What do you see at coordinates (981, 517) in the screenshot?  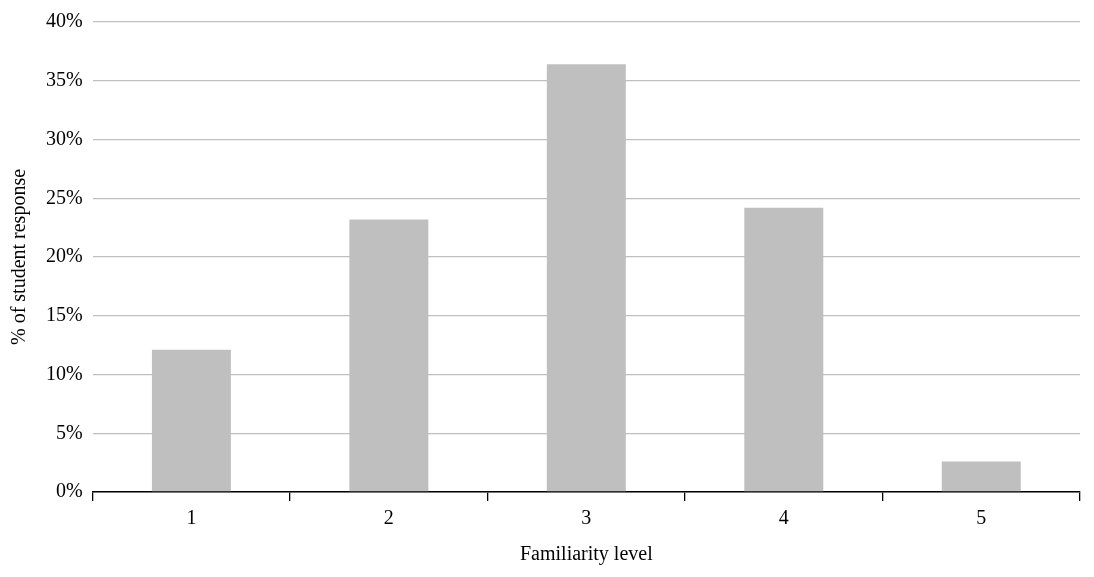 I see `x-tick-label: 5` at bounding box center [981, 517].